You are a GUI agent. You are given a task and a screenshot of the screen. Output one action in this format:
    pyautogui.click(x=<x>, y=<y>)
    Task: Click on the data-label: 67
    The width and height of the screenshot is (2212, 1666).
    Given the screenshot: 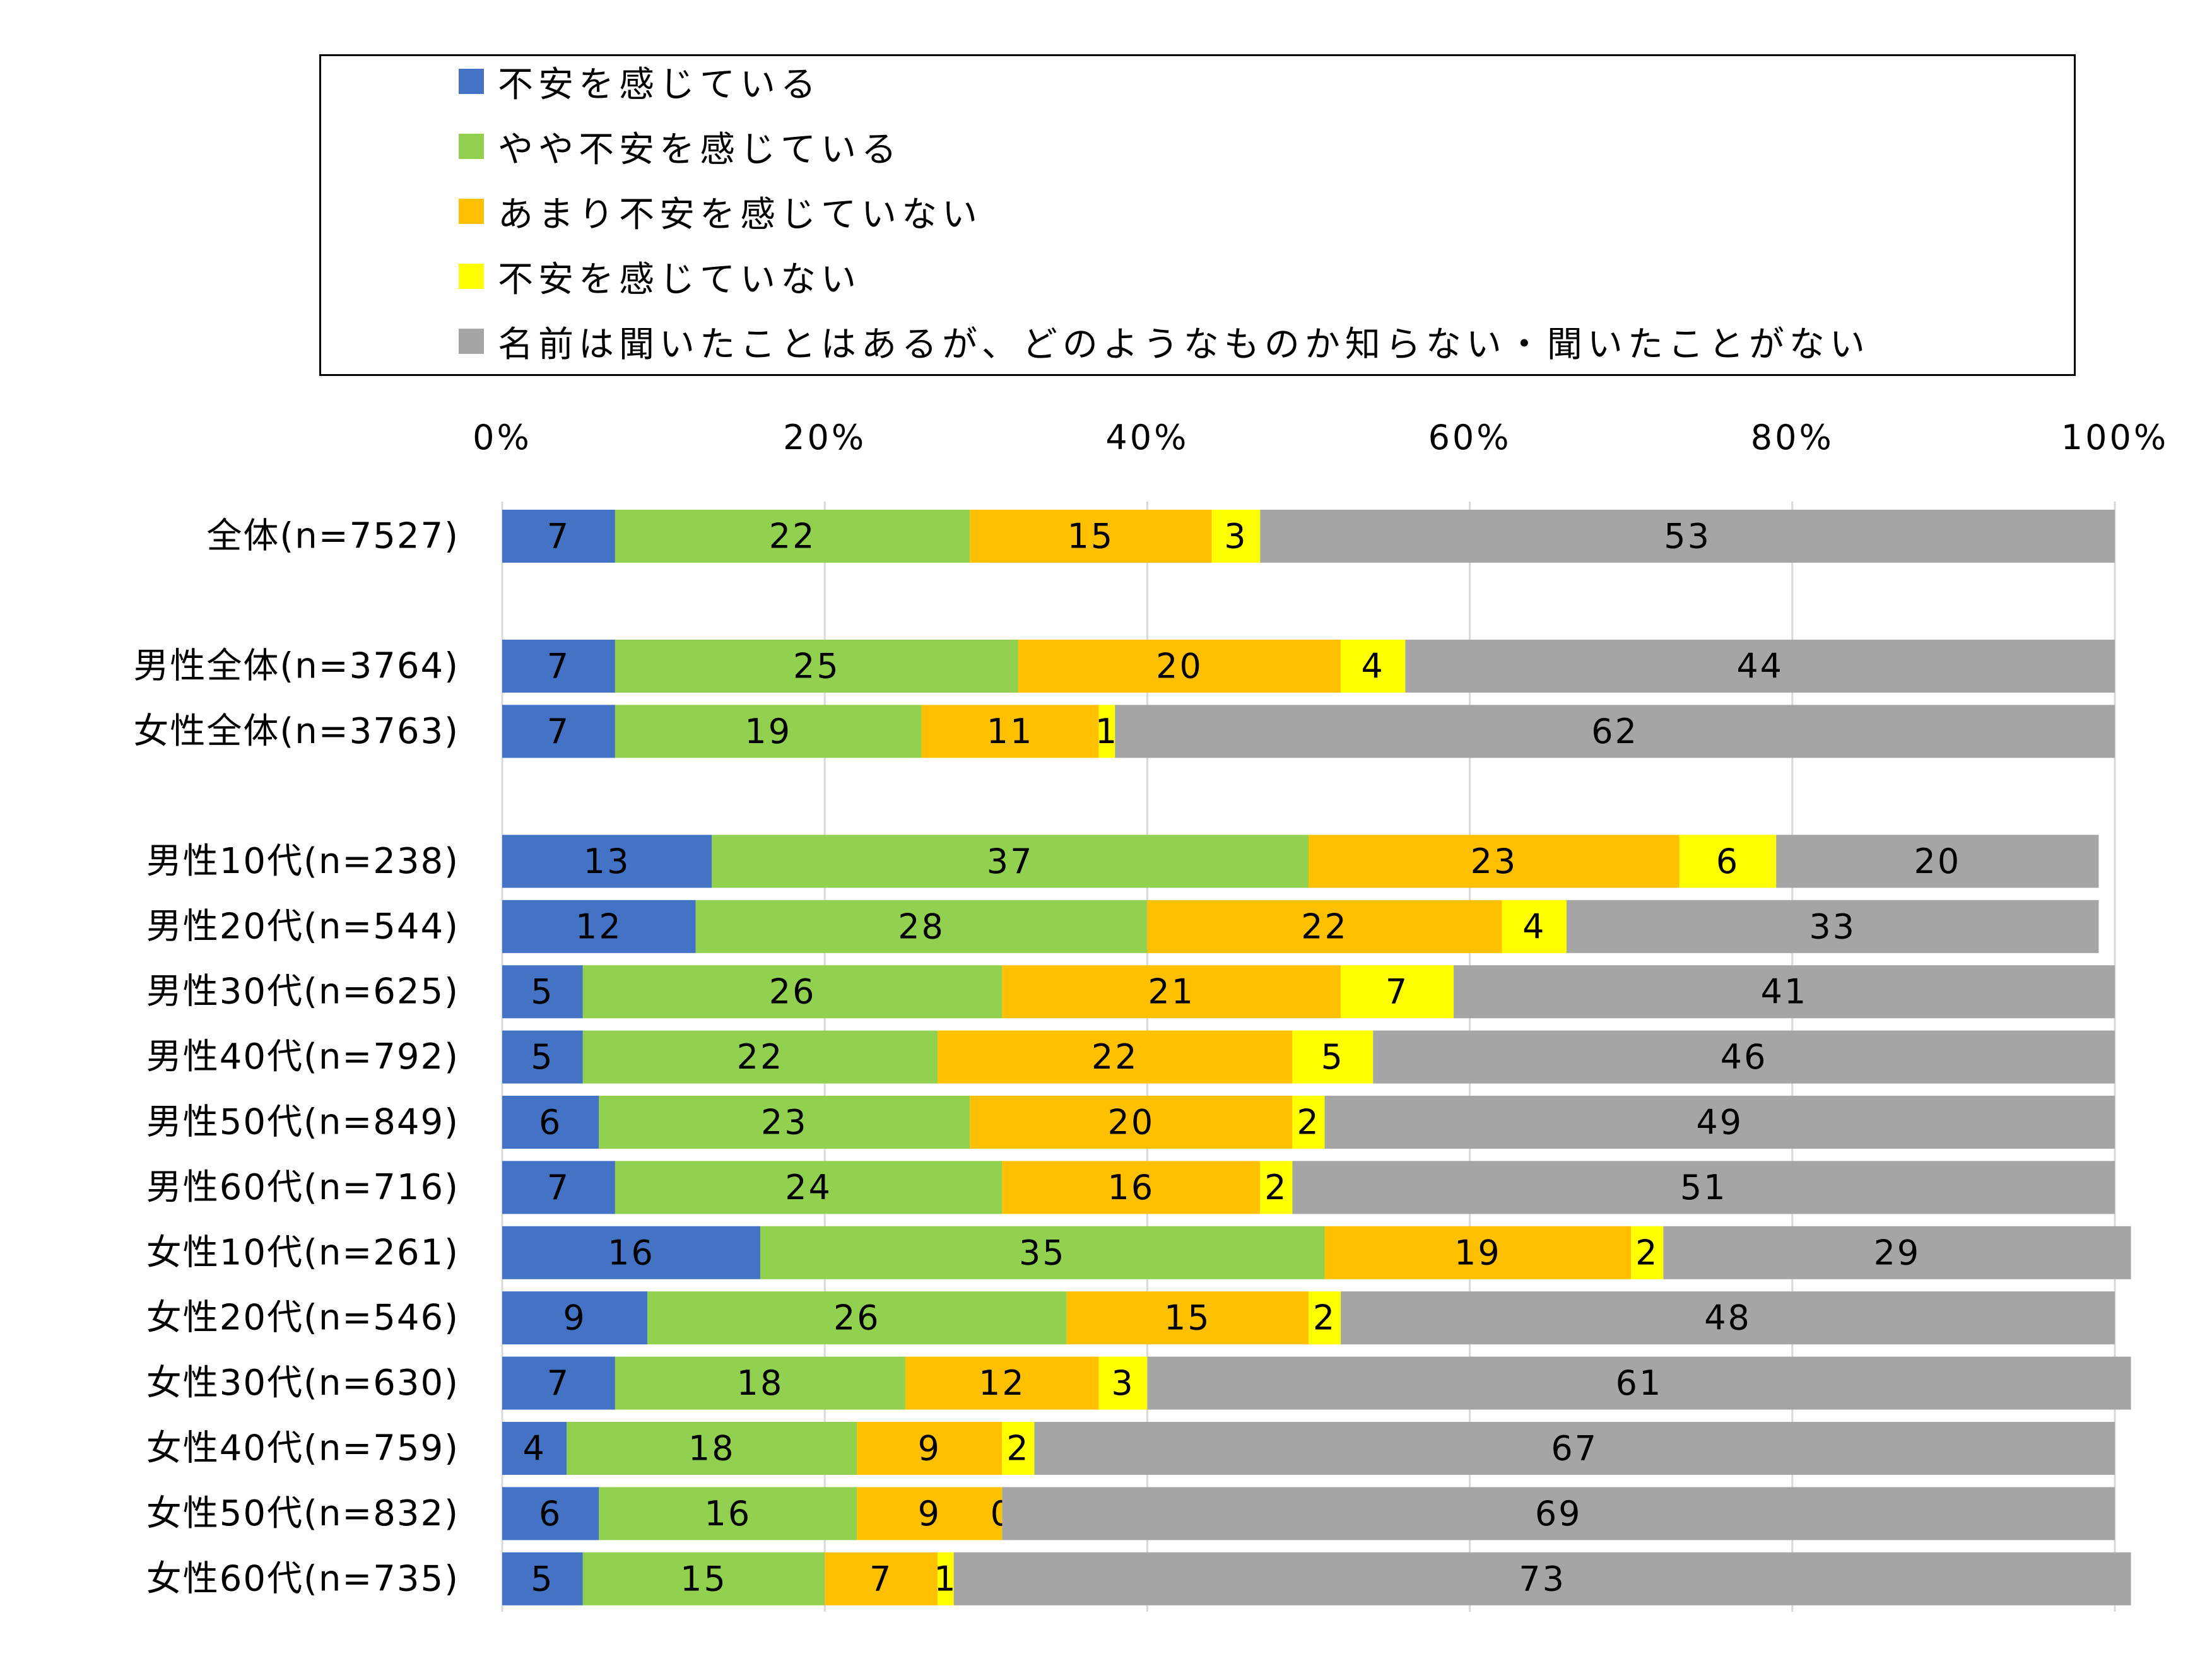 What is the action you would take?
    pyautogui.click(x=1574, y=1449)
    